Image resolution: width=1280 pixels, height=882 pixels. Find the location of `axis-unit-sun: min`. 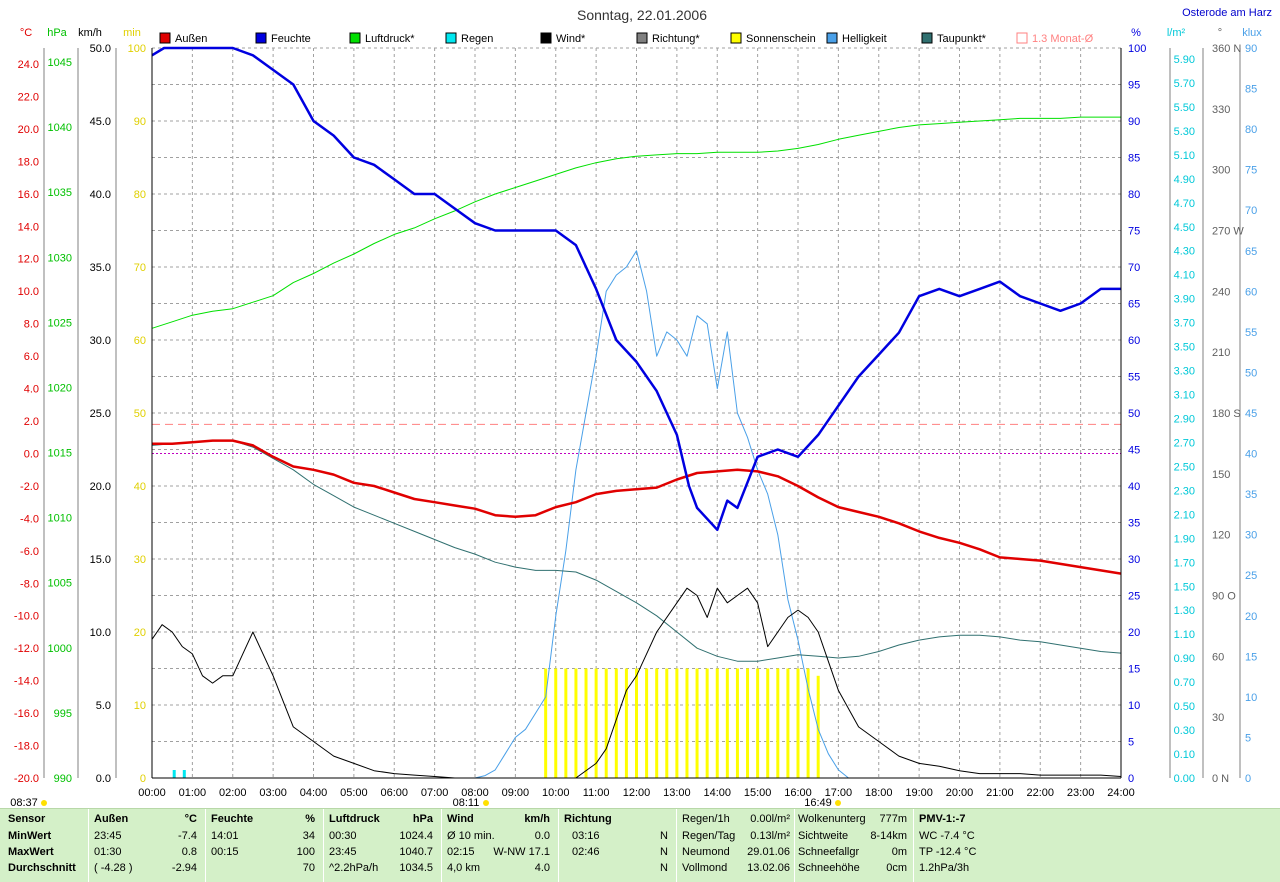

axis-unit-sun: min is located at coordinates (132, 33).